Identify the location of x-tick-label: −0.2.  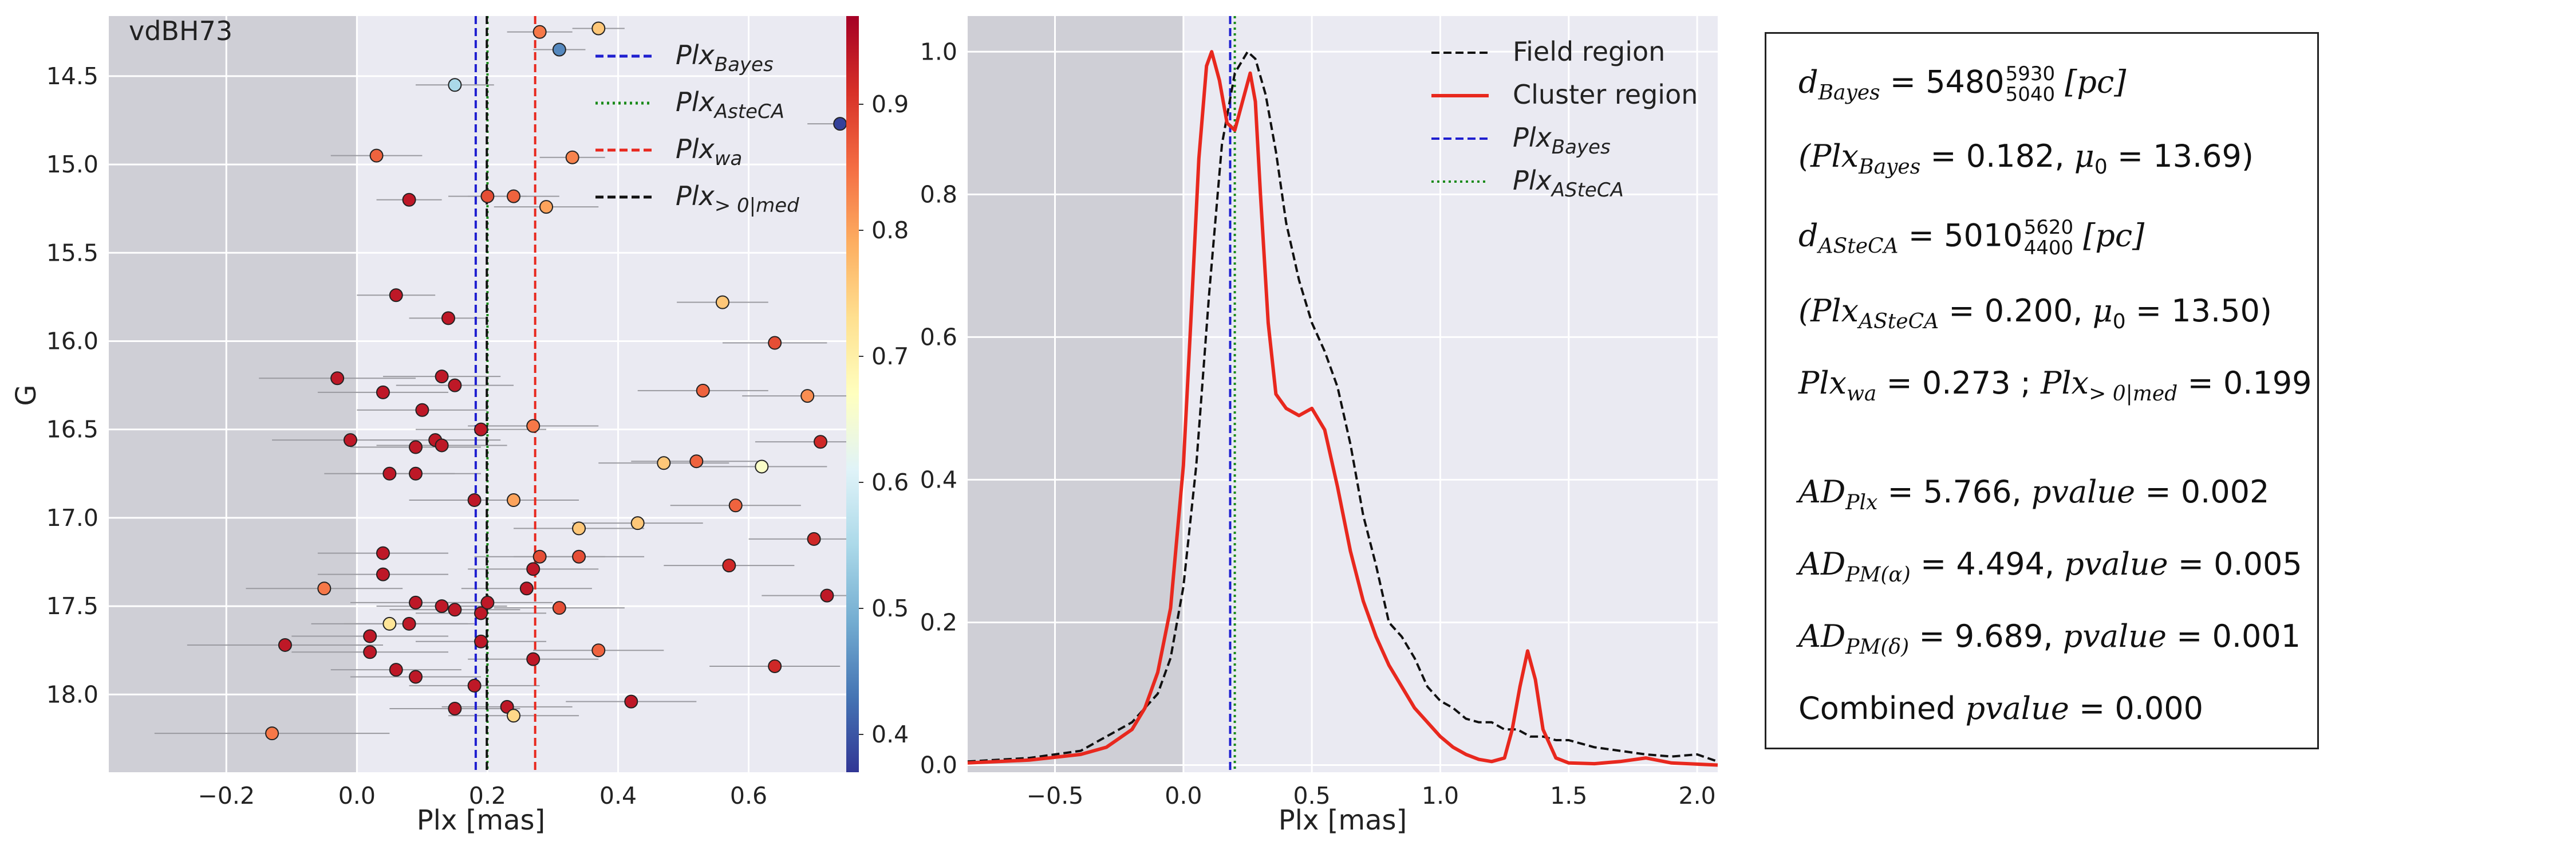
(226, 796).